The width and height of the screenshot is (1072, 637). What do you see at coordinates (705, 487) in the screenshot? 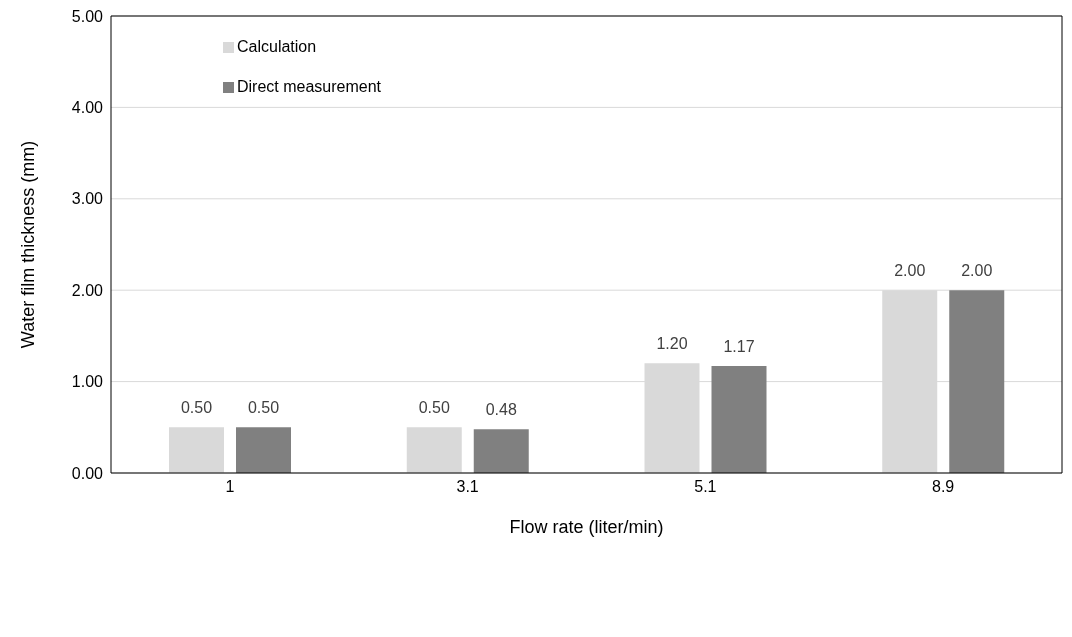
I see `x-tick-label: 5.1` at bounding box center [705, 487].